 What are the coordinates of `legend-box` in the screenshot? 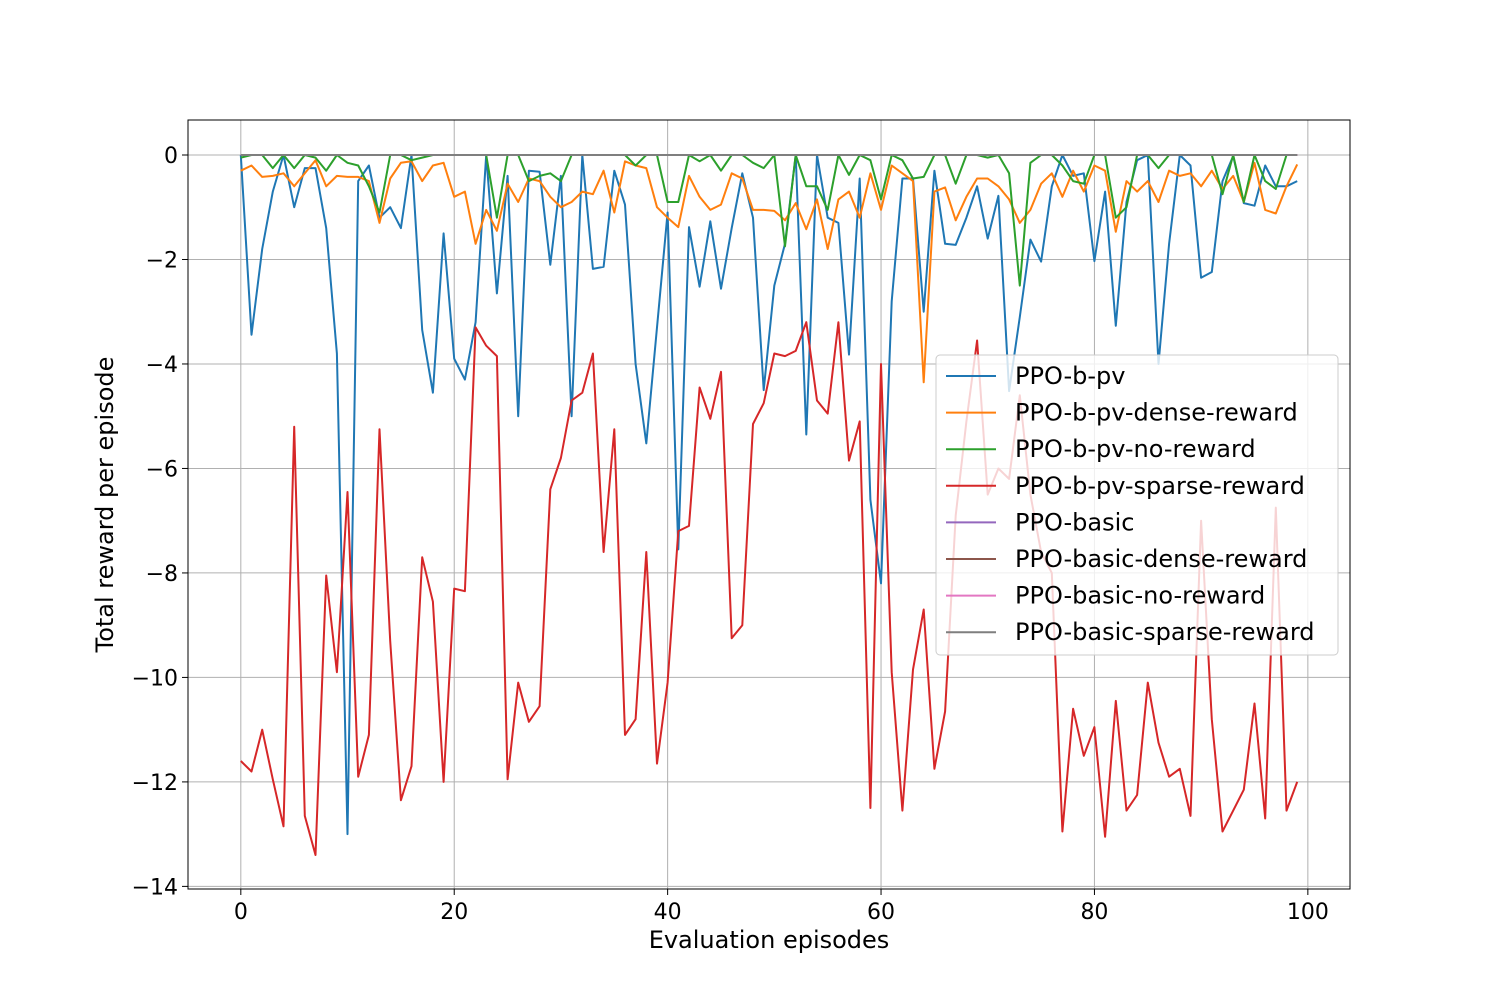 It's located at (1137, 505).